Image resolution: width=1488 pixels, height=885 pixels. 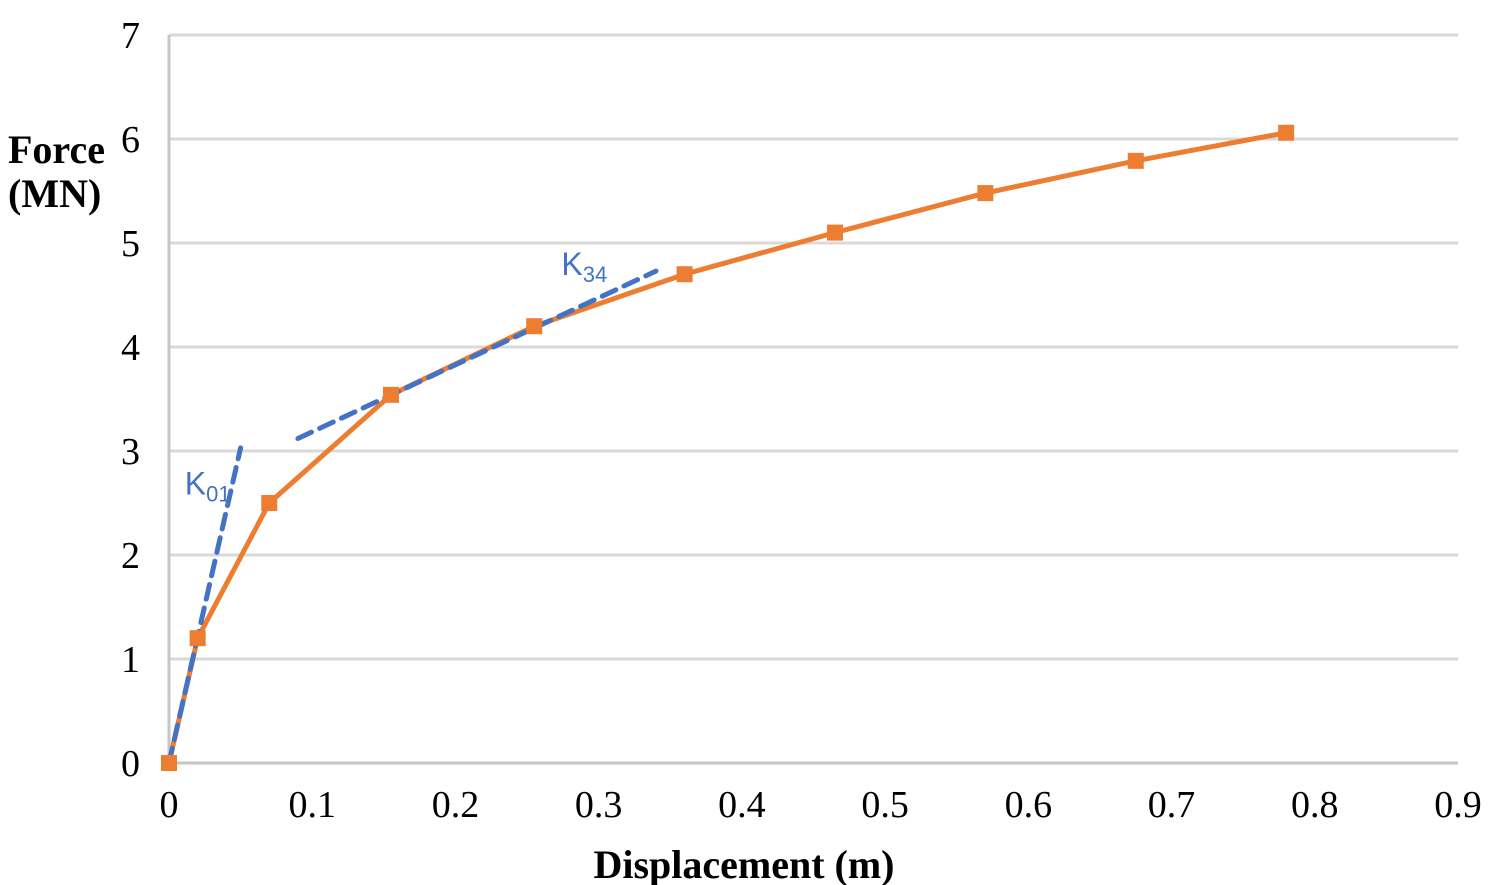 I want to click on y-axis-title-line1: Force, so click(x=56, y=149).